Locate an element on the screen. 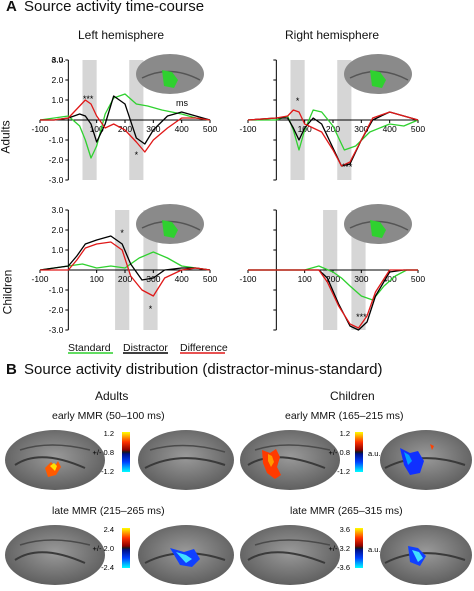 Image resolution: width=474 pixels, height=591 pixels. colorbar-adults-late: 2.4 +/- 2.0 -2.4 is located at coordinates (111, 548).